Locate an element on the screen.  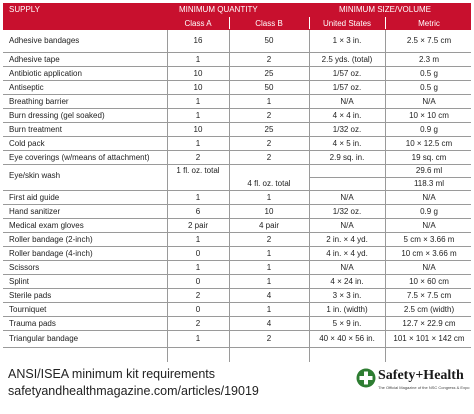
header-min-size: MINIMUM SIZE/VOLUME is located at coordinates (385, 9).